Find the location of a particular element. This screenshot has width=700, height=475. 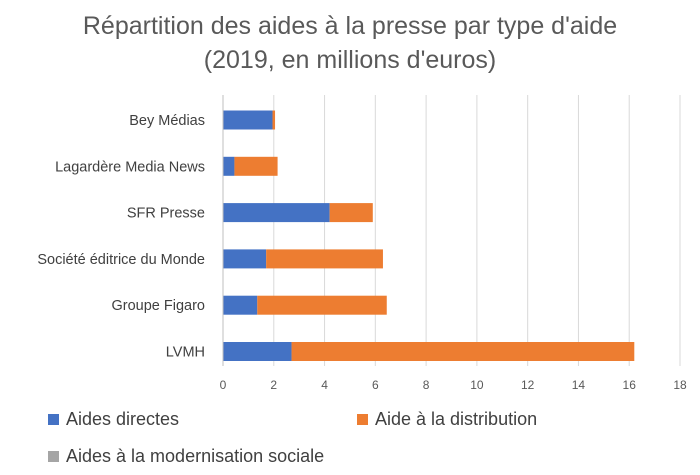

chart-title-line2: (2019, en millions d'euros) is located at coordinates (350, 60).